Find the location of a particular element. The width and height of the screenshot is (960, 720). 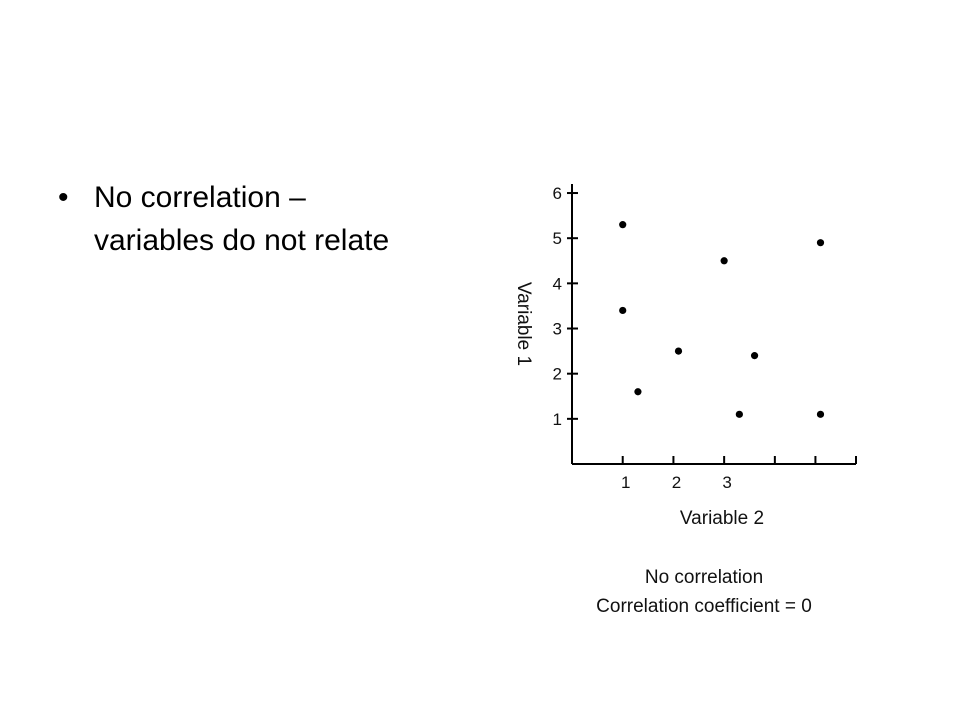

y-tick-label-6: 6 is located at coordinates (557, 193).